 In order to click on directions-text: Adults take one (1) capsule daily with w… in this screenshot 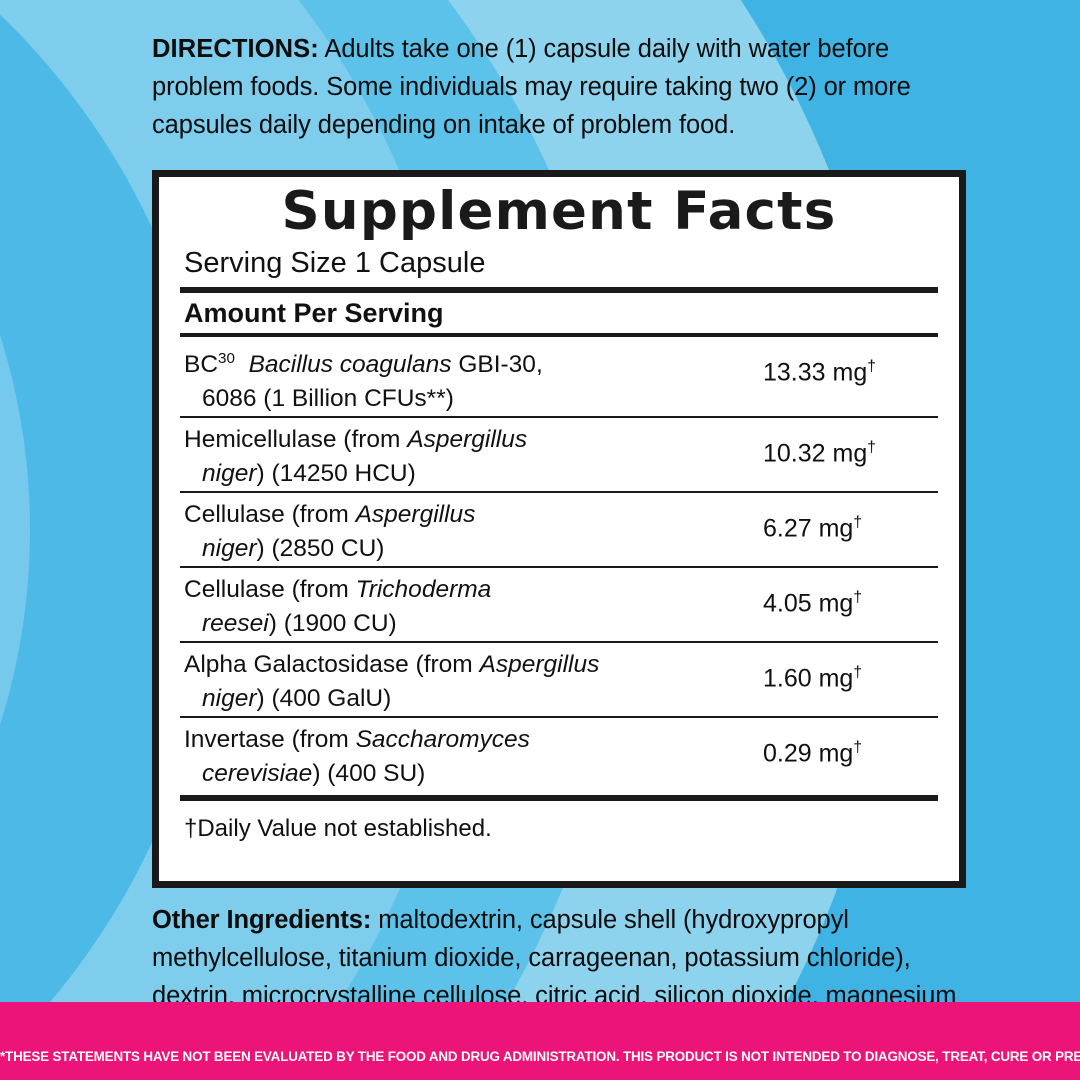, I will do `click(531, 87)`.